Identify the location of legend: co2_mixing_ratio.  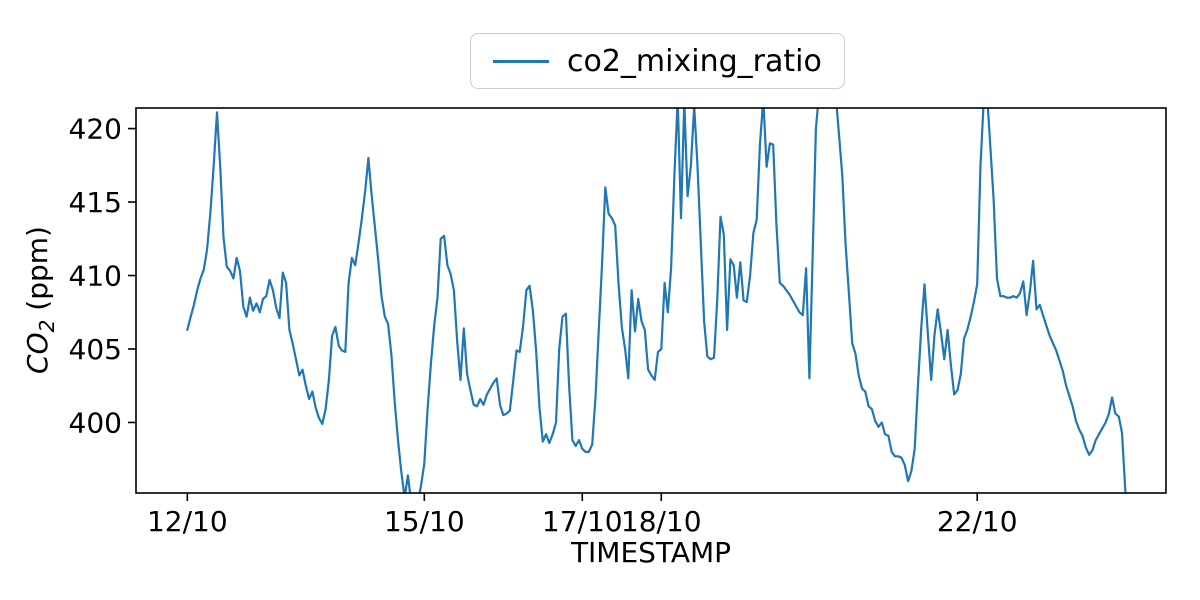
(657, 61).